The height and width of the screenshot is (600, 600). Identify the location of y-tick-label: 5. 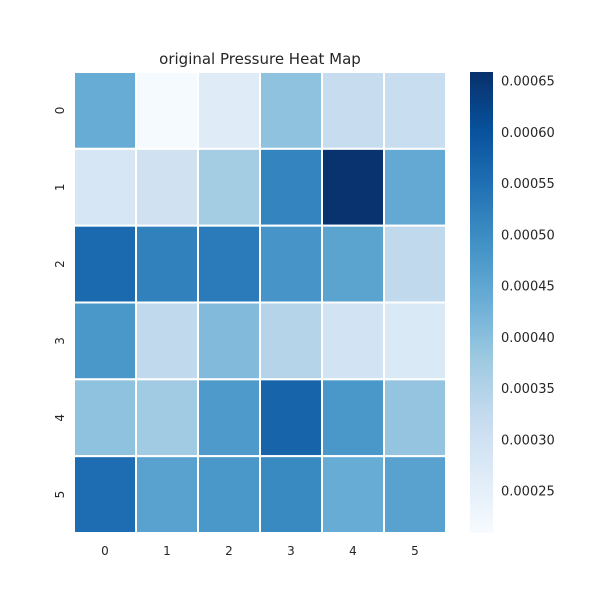
(60, 495).